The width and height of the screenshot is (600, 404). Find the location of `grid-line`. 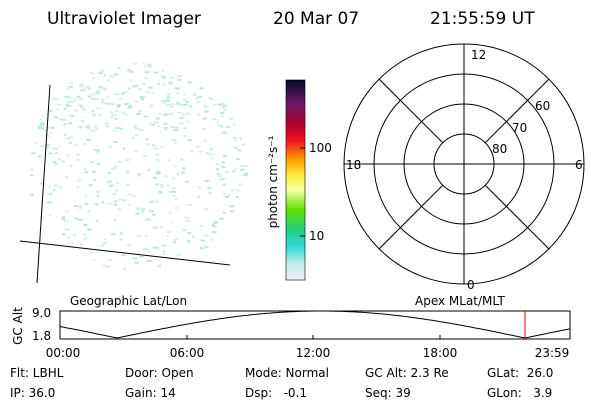

grid-line is located at coordinates (43, 184).